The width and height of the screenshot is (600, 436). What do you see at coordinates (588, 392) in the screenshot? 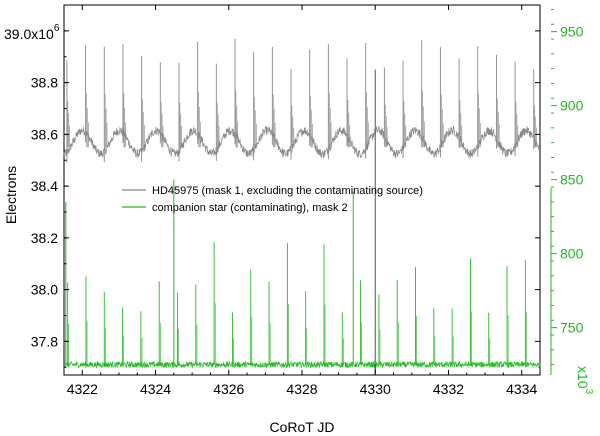
I see `right-axis-multiplier-exp: 3` at bounding box center [588, 392].